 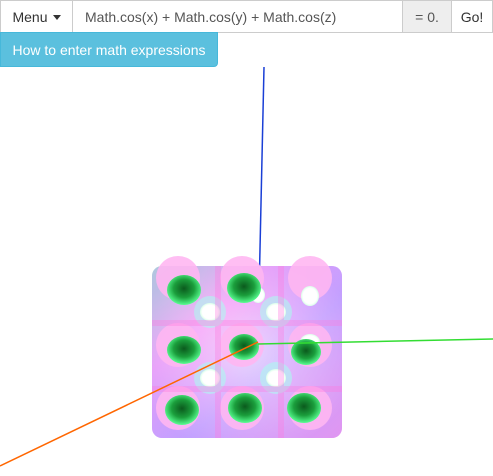 What do you see at coordinates (109, 49) in the screenshot?
I see `help-math-expressions-button: How to enter math expressions` at bounding box center [109, 49].